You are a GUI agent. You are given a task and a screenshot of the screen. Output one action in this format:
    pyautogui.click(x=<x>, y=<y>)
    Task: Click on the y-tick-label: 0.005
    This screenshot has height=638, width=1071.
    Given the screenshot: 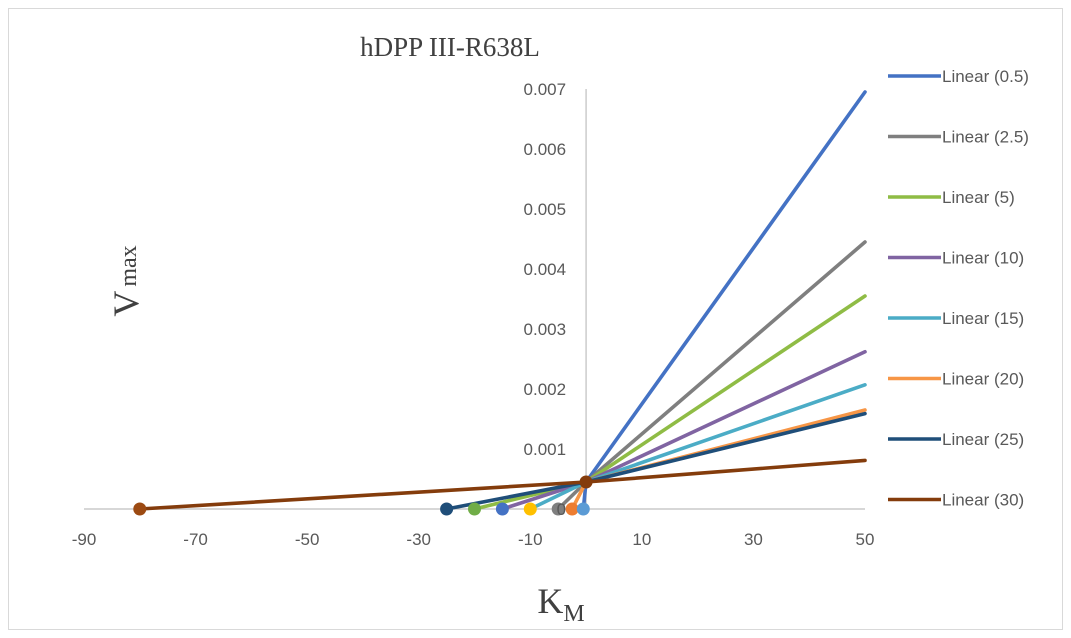 What is the action you would take?
    pyautogui.click(x=545, y=209)
    